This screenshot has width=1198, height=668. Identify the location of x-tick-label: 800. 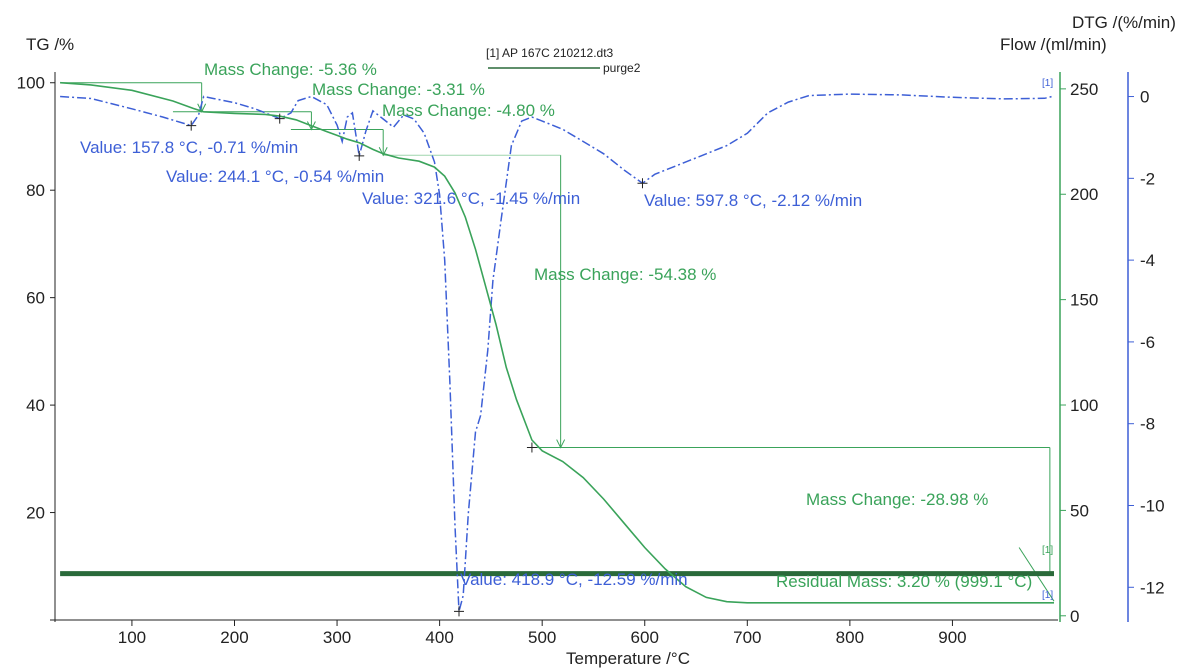
(850, 637).